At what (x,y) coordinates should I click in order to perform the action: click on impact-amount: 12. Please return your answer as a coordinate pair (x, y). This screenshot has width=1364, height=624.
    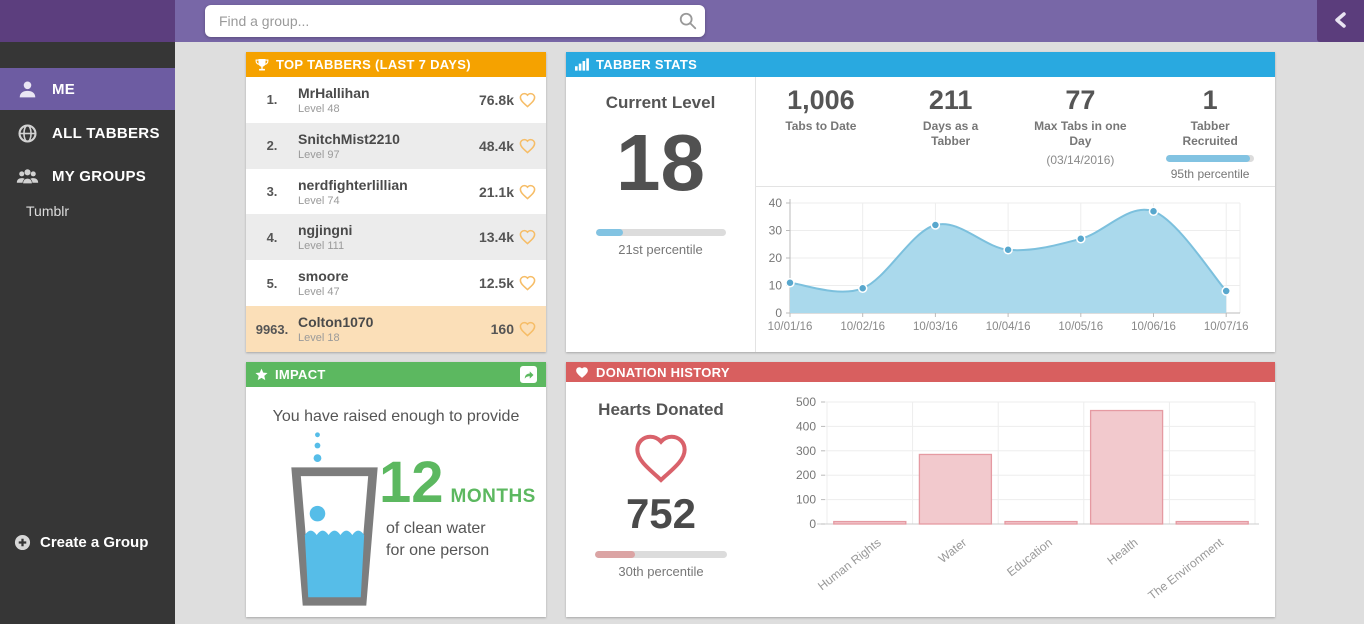
    Looking at the image, I should click on (411, 482).